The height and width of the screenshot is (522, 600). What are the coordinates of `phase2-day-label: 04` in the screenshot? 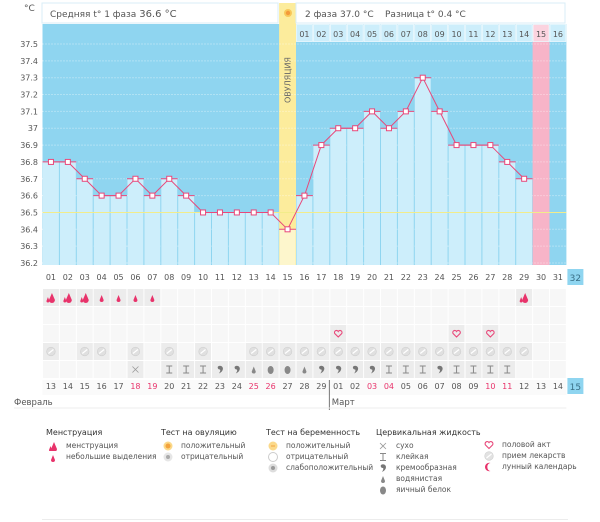 It's located at (355, 34).